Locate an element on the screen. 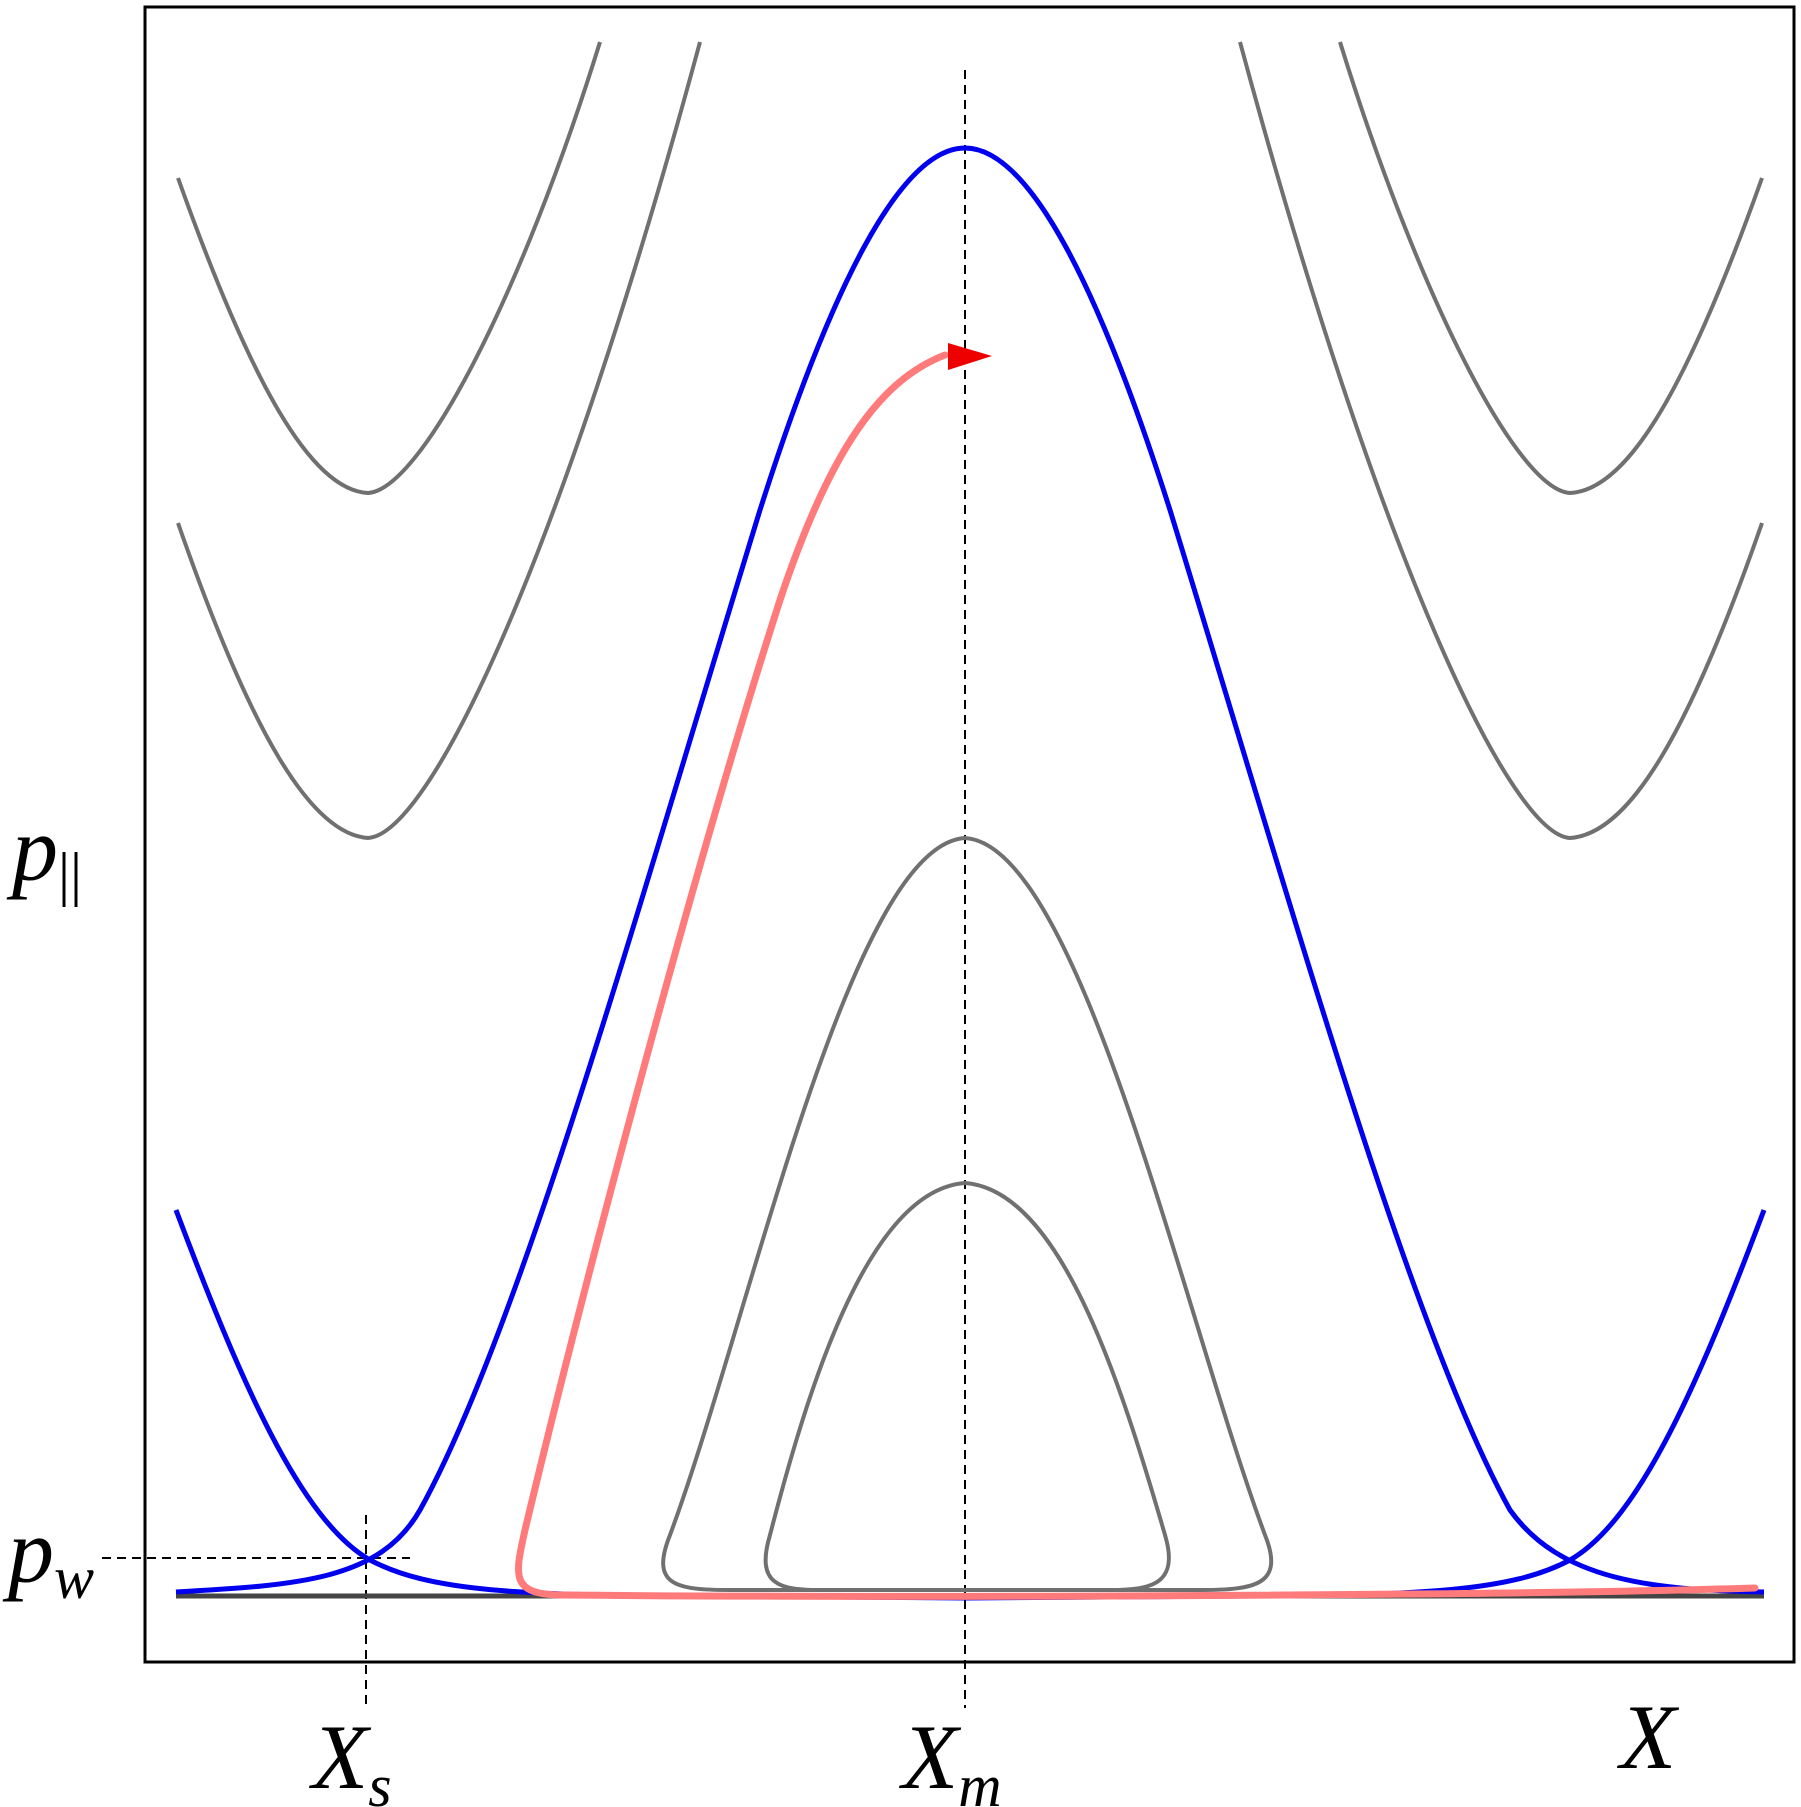  separatrix-left is located at coordinates (569, 1405).